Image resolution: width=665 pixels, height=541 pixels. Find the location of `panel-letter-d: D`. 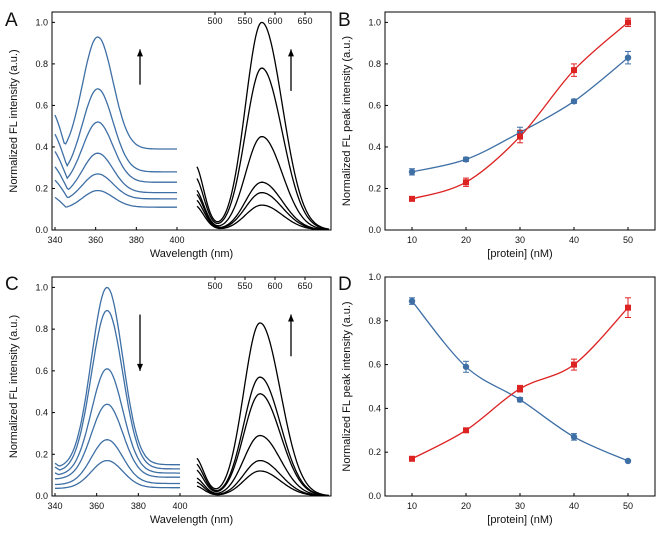

panel-letter-d: D is located at coordinates (345, 284).